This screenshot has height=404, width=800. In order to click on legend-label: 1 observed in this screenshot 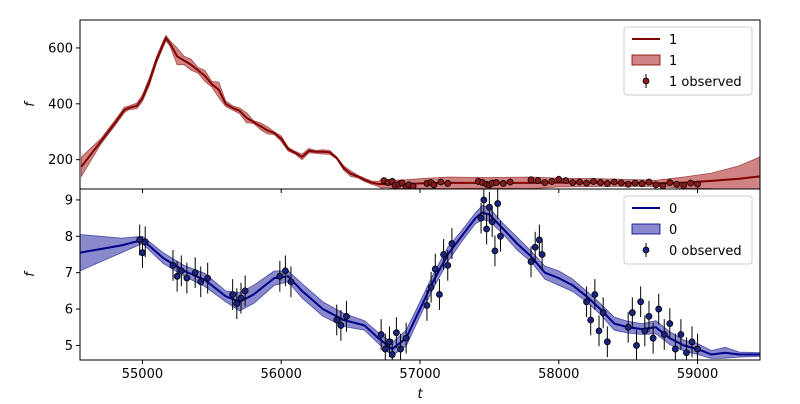, I will do `click(705, 82)`.